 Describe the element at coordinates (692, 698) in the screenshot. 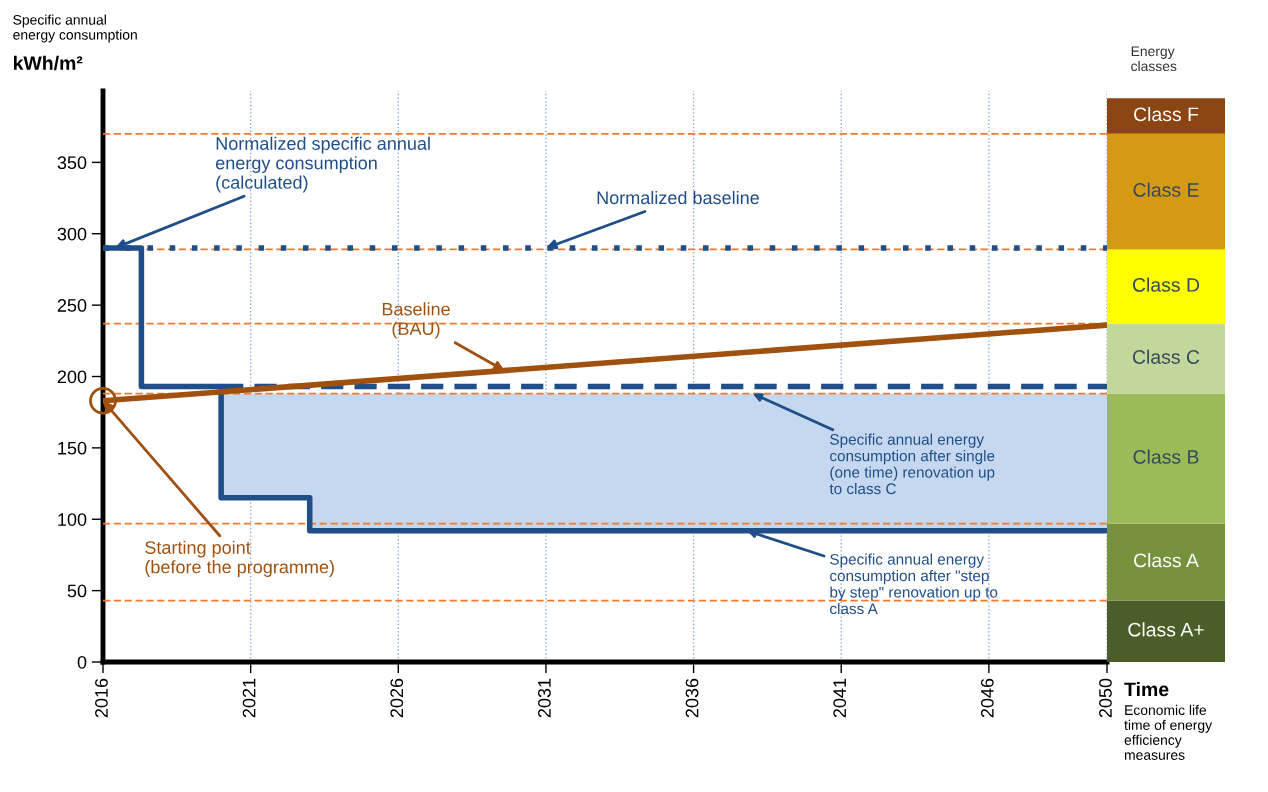

I see `x-tick-label: 2036` at that location.